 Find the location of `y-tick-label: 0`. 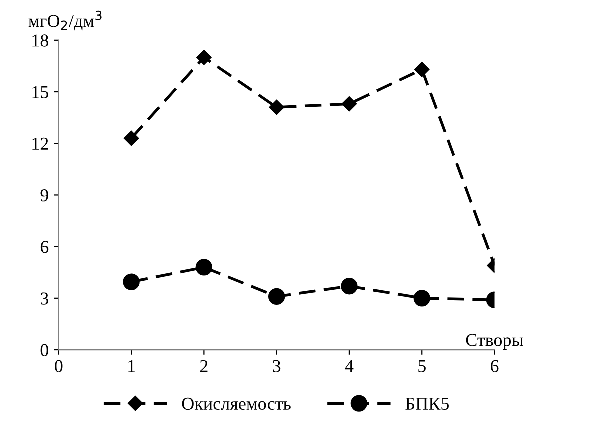

y-tick-label: 0 is located at coordinates (44, 350).